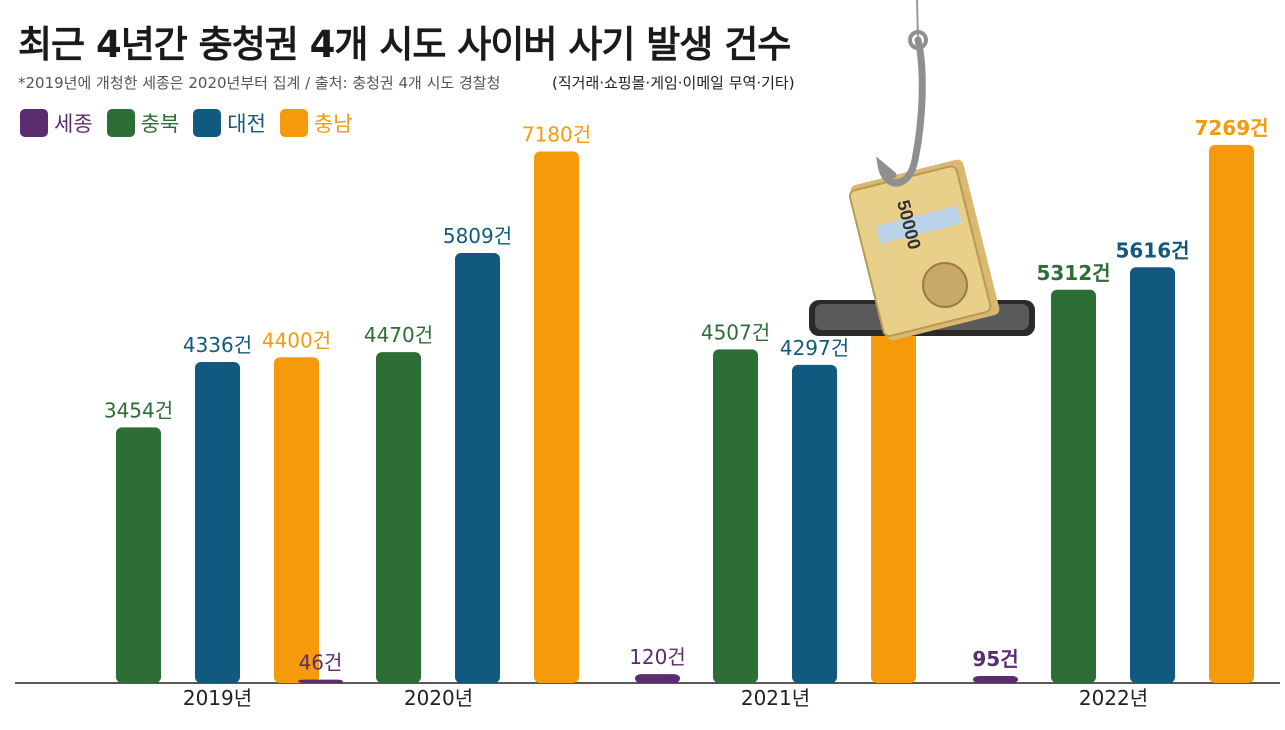 This screenshot has width=1285, height=730. I want to click on banknote-stack-icon: 50000, so click(924, 250).